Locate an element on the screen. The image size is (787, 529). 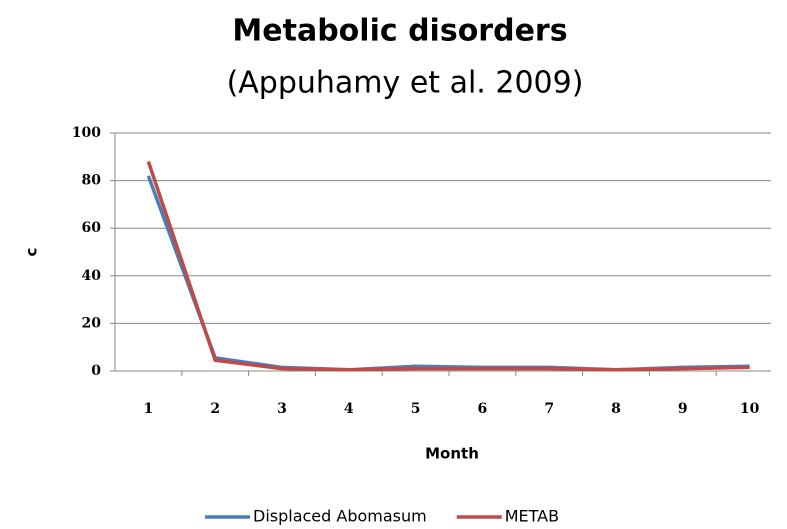
chart-title: Metabolic disorders is located at coordinates (399, 31).